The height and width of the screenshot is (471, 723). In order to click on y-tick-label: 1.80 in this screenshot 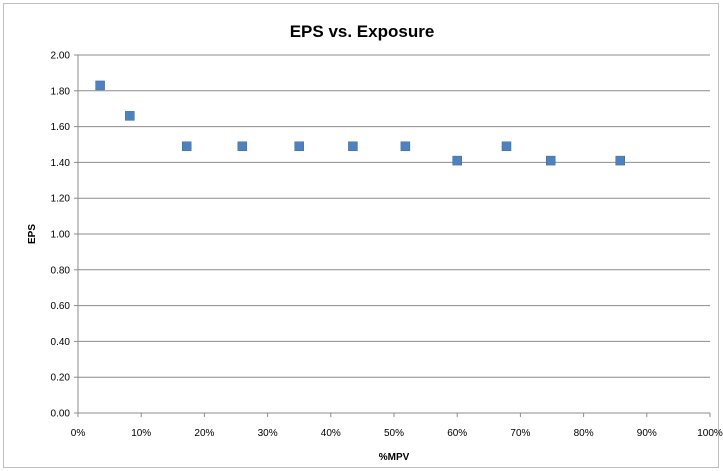, I will do `click(61, 91)`.